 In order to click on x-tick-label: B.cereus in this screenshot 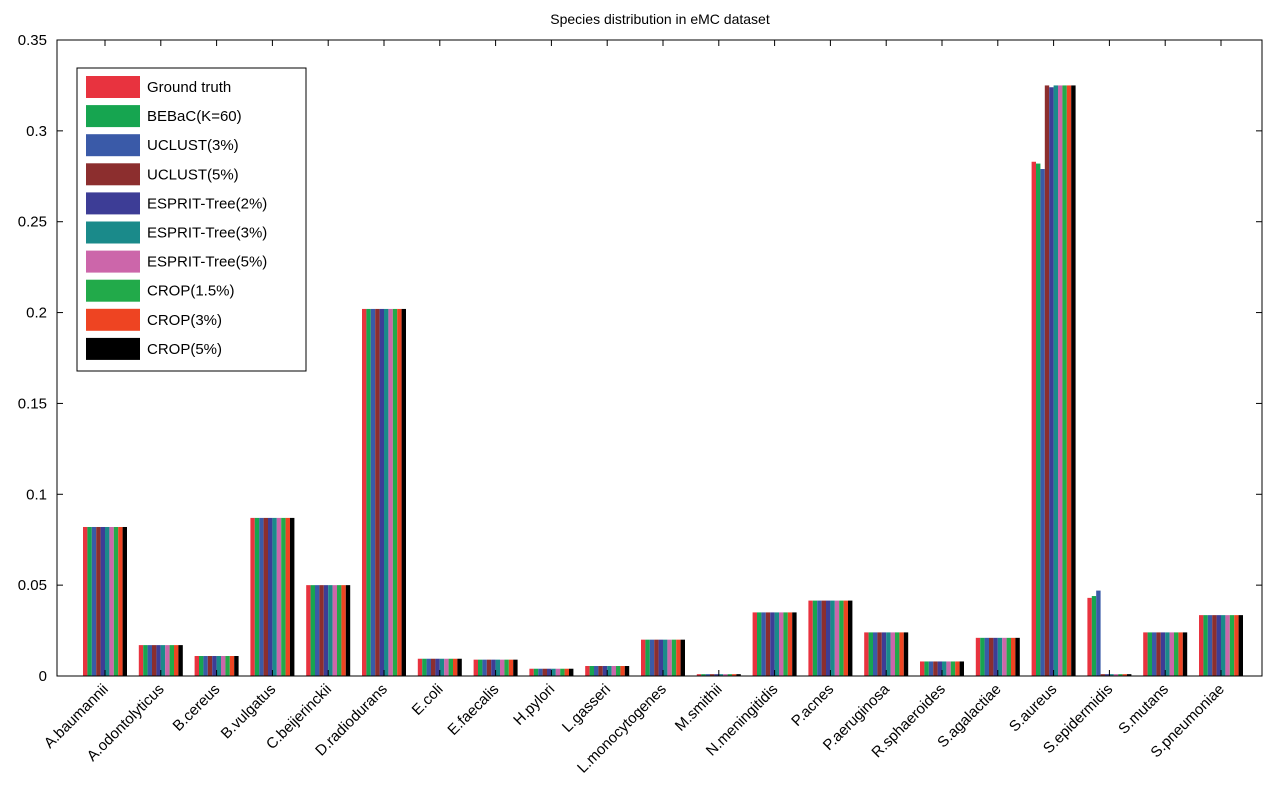, I will do `click(197, 708)`.